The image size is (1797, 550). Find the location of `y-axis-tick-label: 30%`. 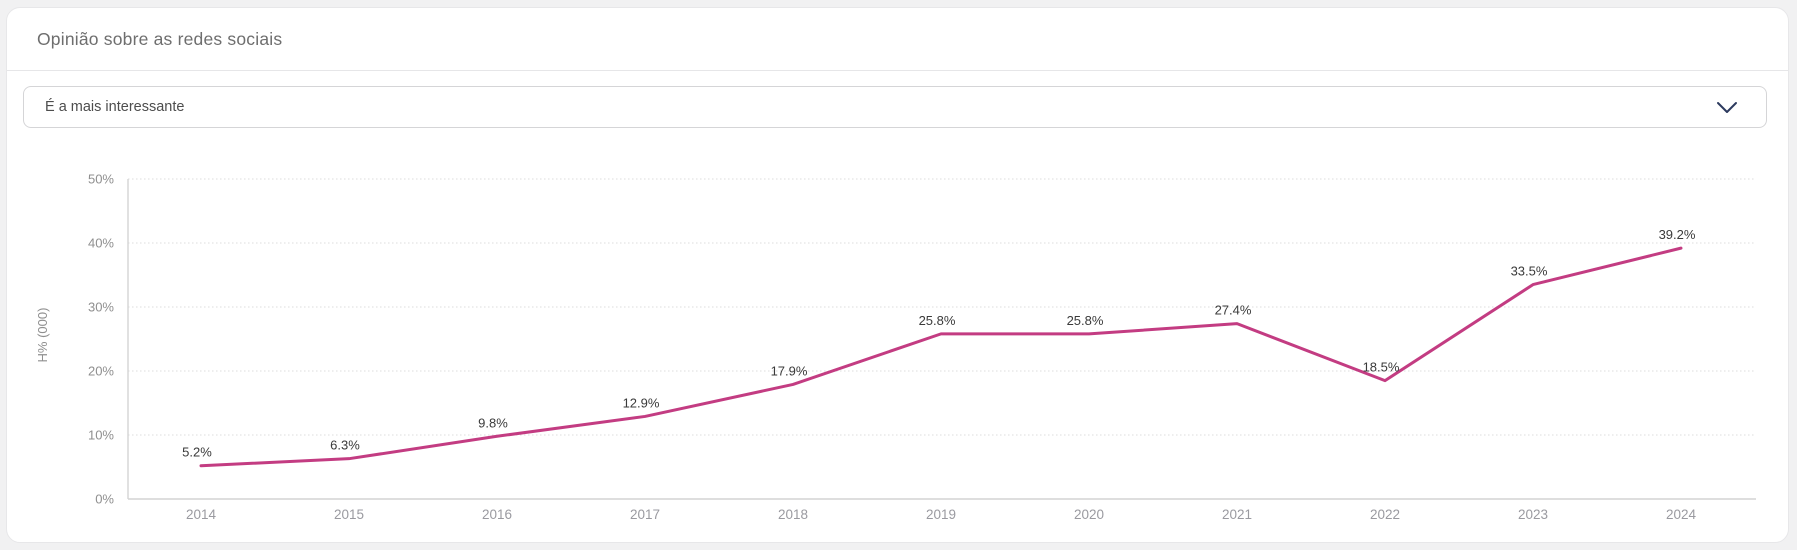

y-axis-tick-label: 30% is located at coordinates (101, 307).